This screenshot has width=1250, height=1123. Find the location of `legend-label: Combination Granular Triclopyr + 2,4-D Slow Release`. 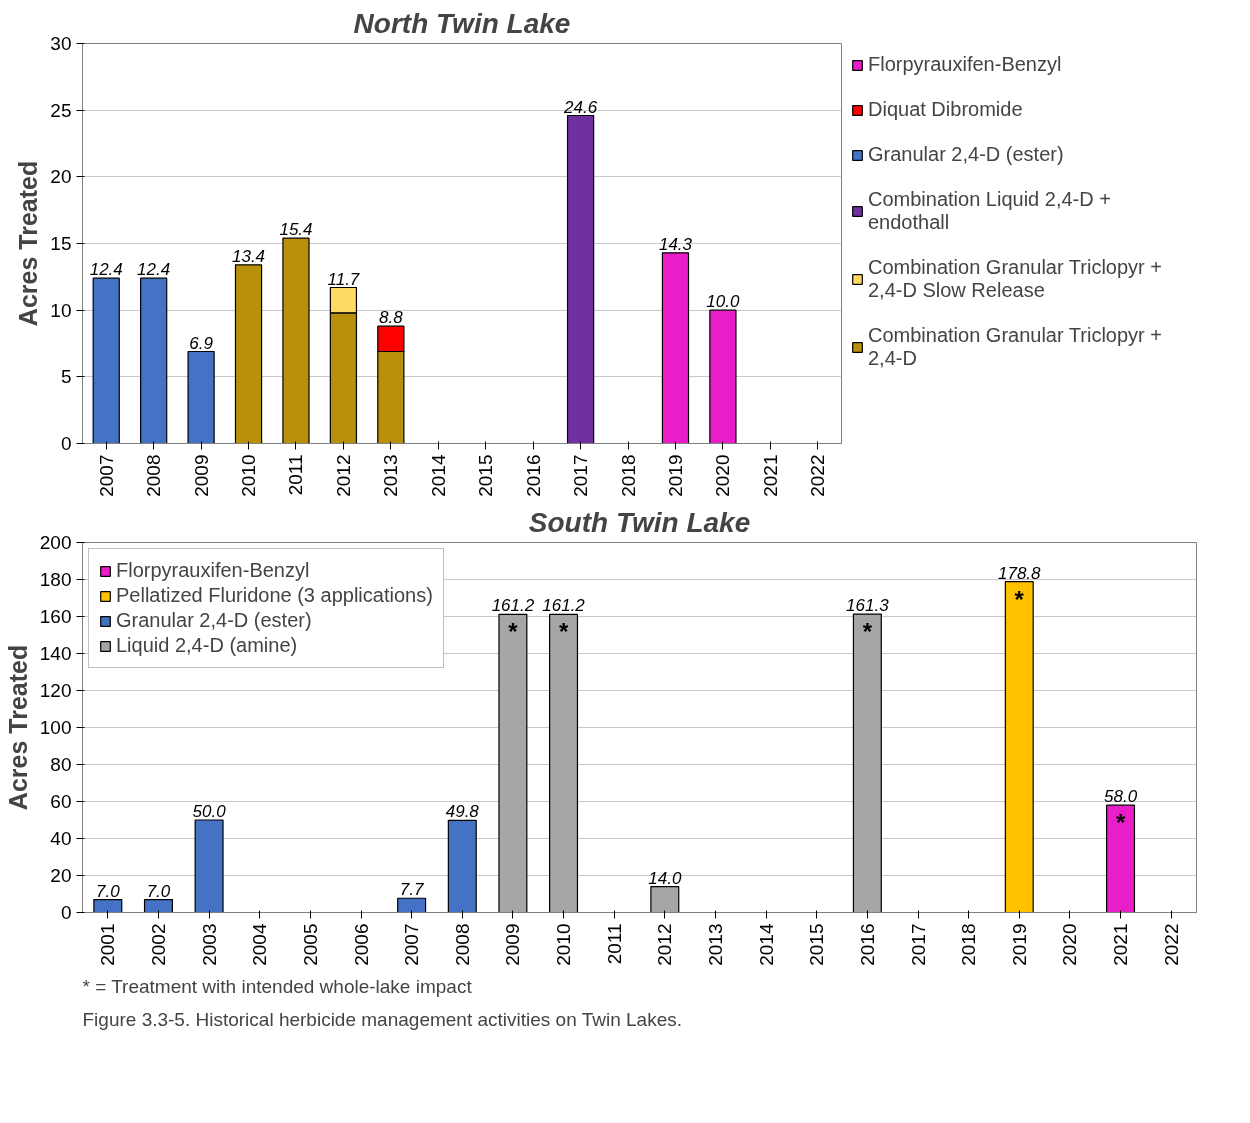

legend-label: Combination Granular Triclopyr + 2,4-D Slow Release is located at coordinates (1015, 279).